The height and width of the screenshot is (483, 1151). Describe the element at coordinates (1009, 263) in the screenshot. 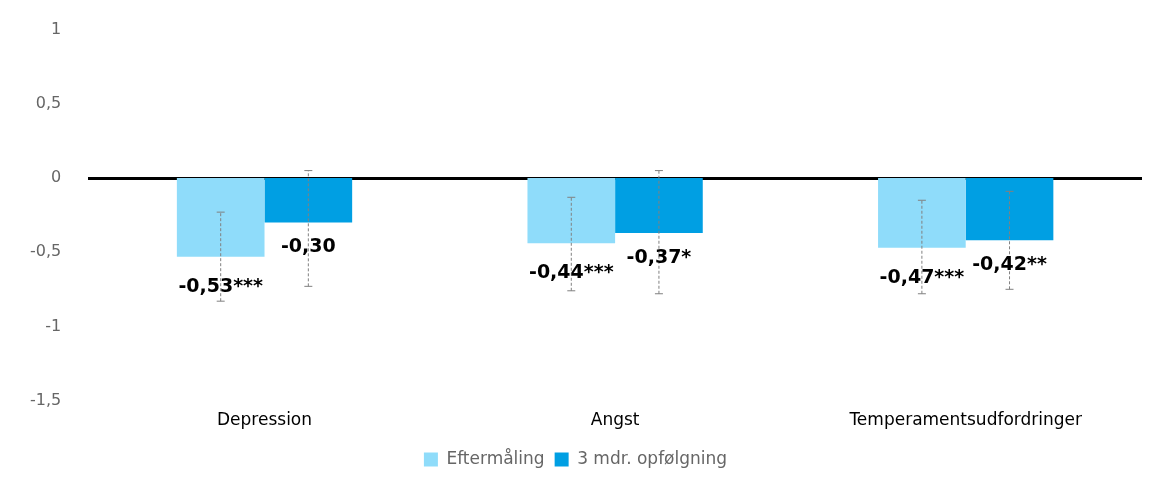

I see `data-label: -0,42**` at that location.